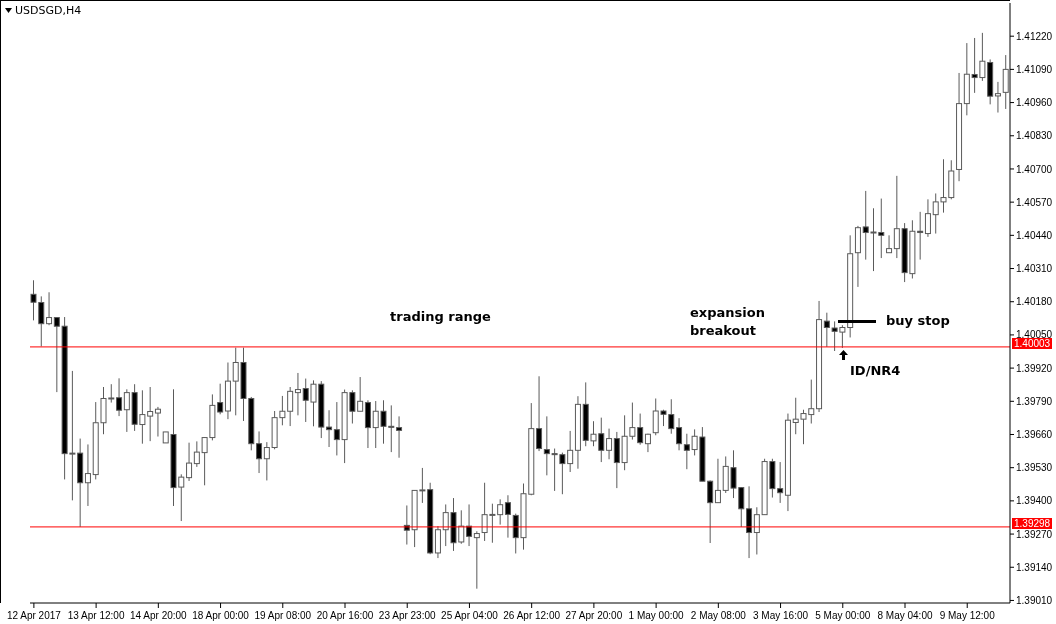  I want to click on y-tick-label: 1.40310, so click(1034, 269).